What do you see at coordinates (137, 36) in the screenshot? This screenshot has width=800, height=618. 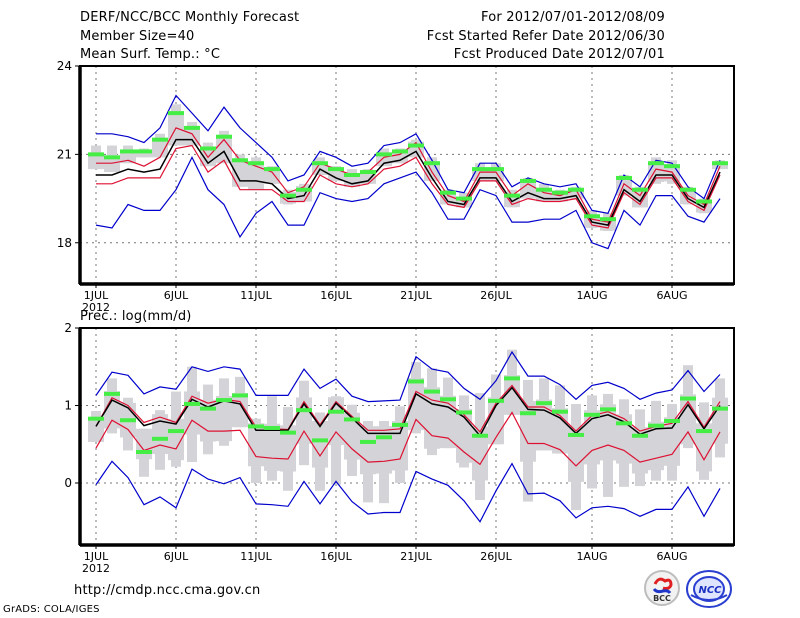 I see `member-size-label: Member Size=40` at bounding box center [137, 36].